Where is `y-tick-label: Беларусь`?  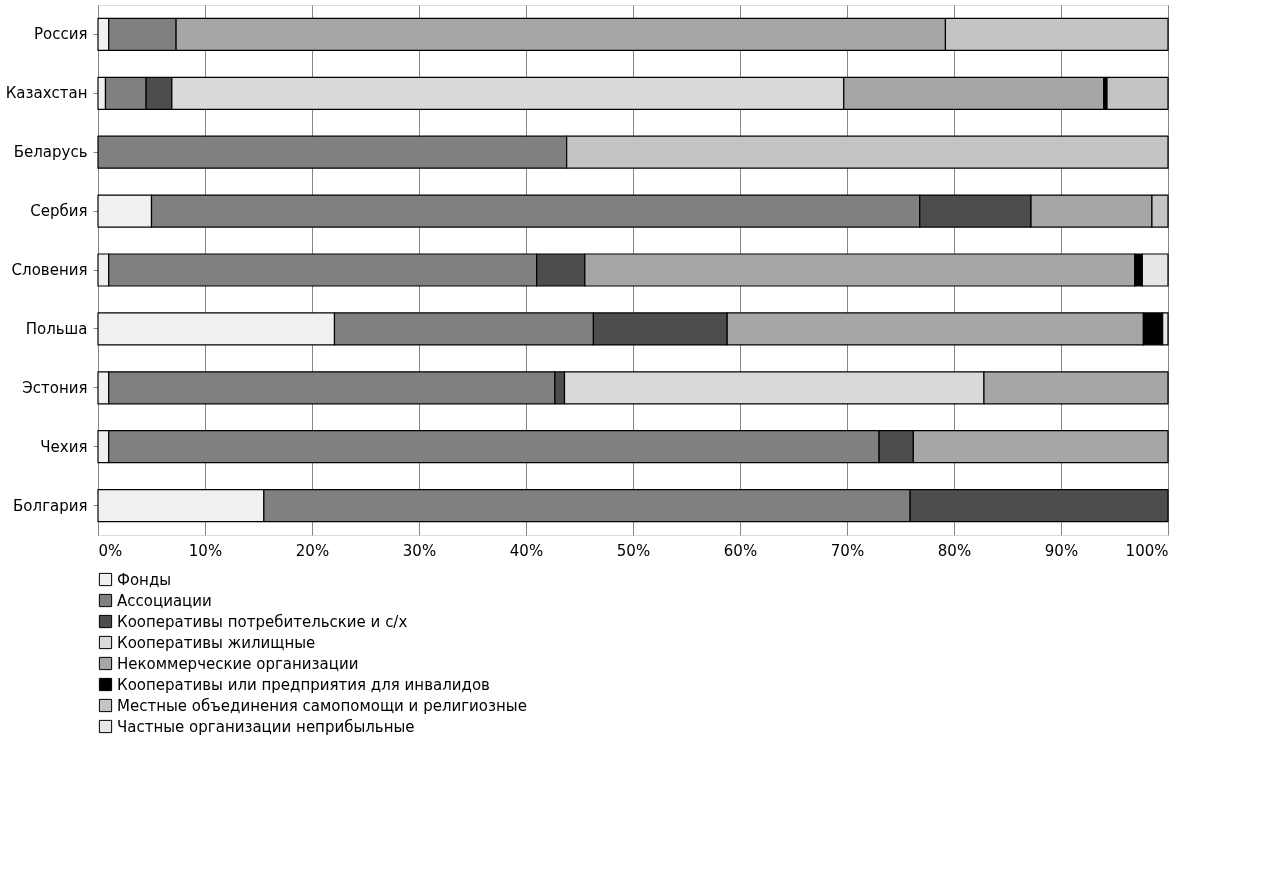 y-tick-label: Беларусь is located at coordinates (50, 152).